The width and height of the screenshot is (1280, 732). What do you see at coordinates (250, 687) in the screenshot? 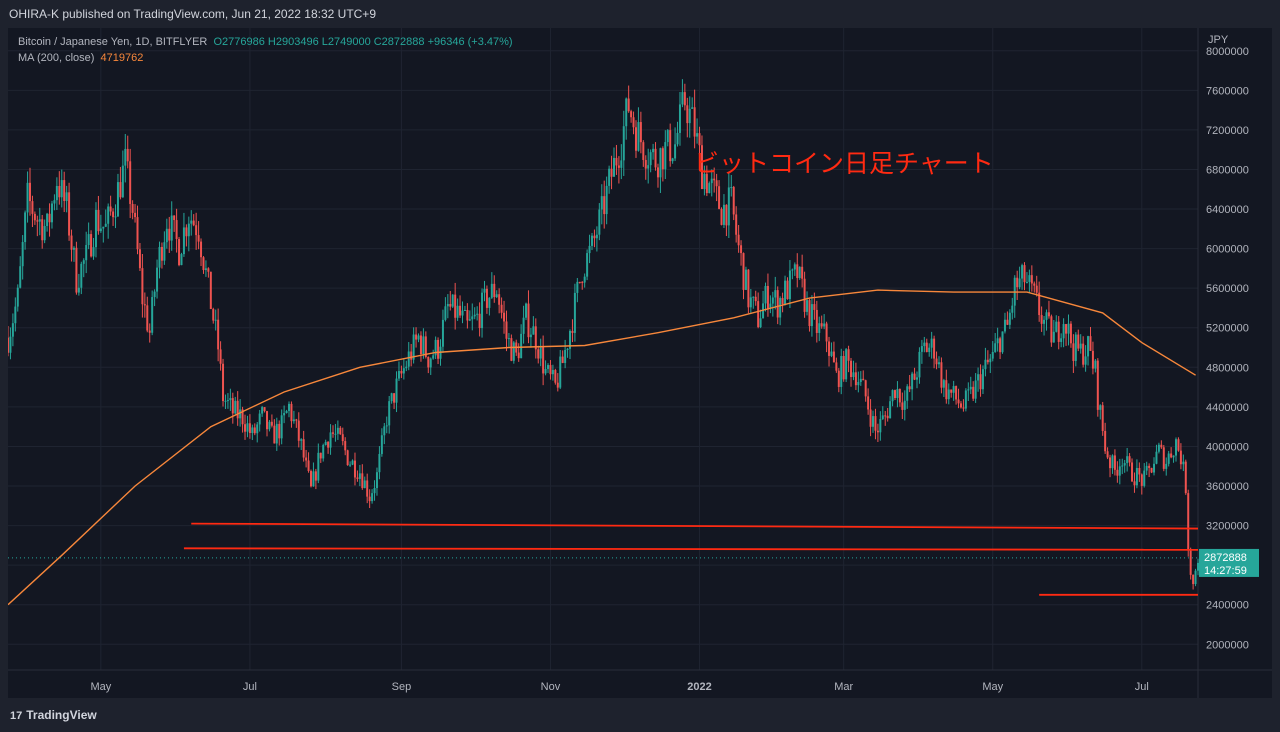
I see `x-tick-label: Jul` at bounding box center [250, 687].